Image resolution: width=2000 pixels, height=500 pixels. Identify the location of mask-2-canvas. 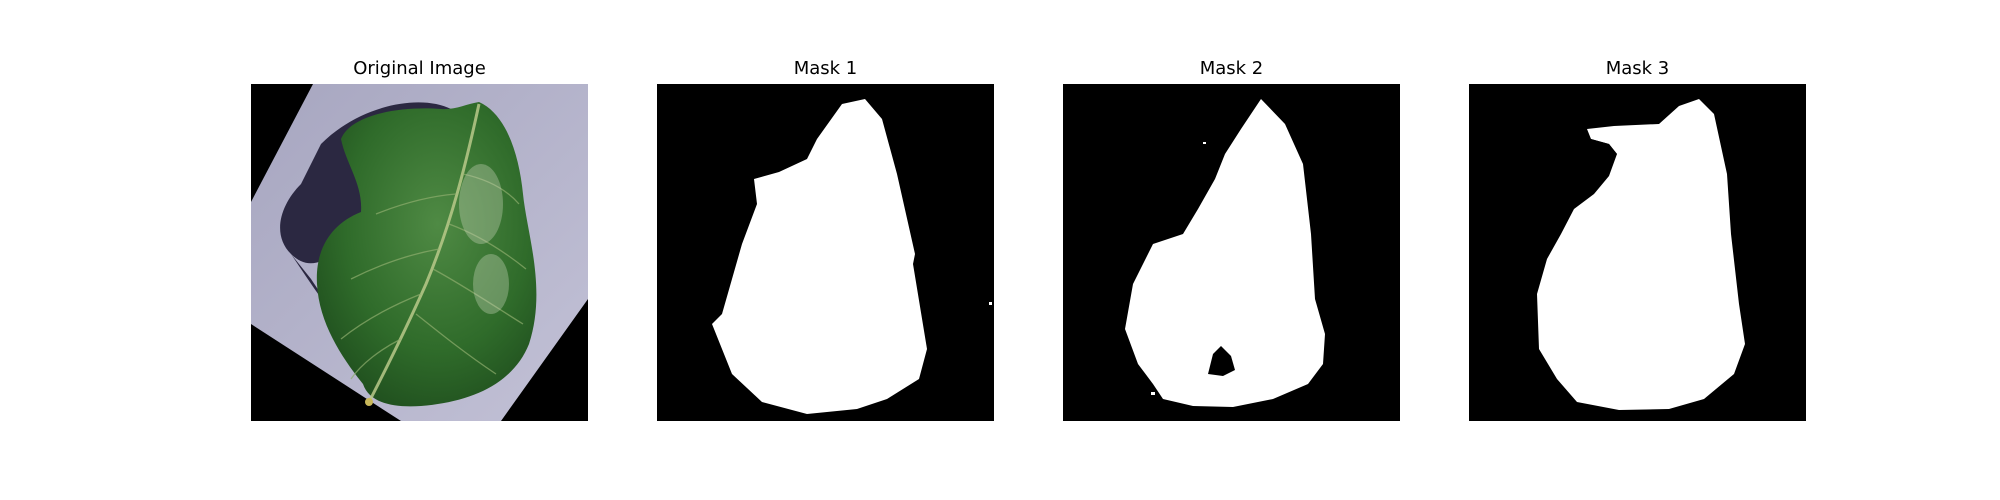
(1231, 252).